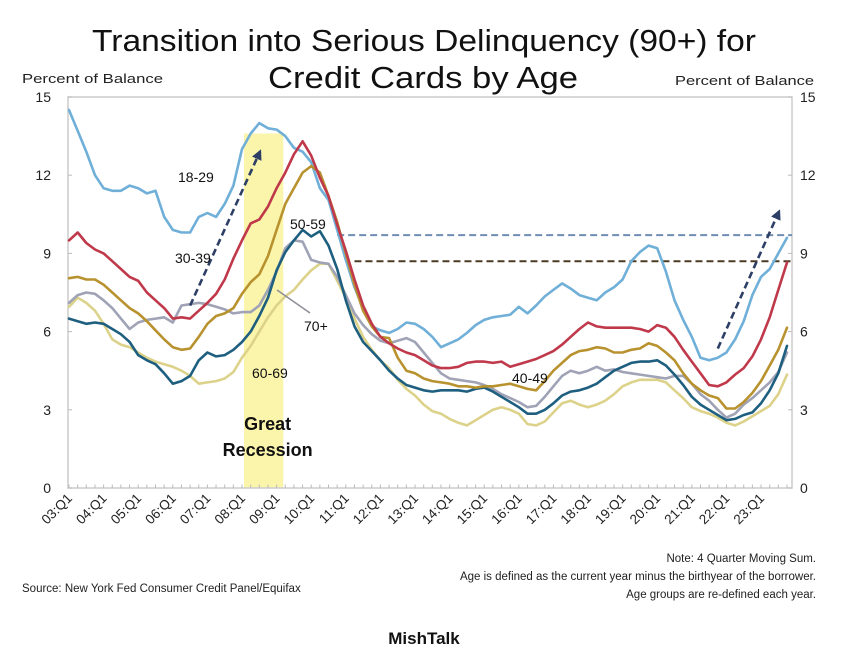 The width and height of the screenshot is (848, 668). What do you see at coordinates (316, 326) in the screenshot?
I see `series-label-70plus: 70+` at bounding box center [316, 326].